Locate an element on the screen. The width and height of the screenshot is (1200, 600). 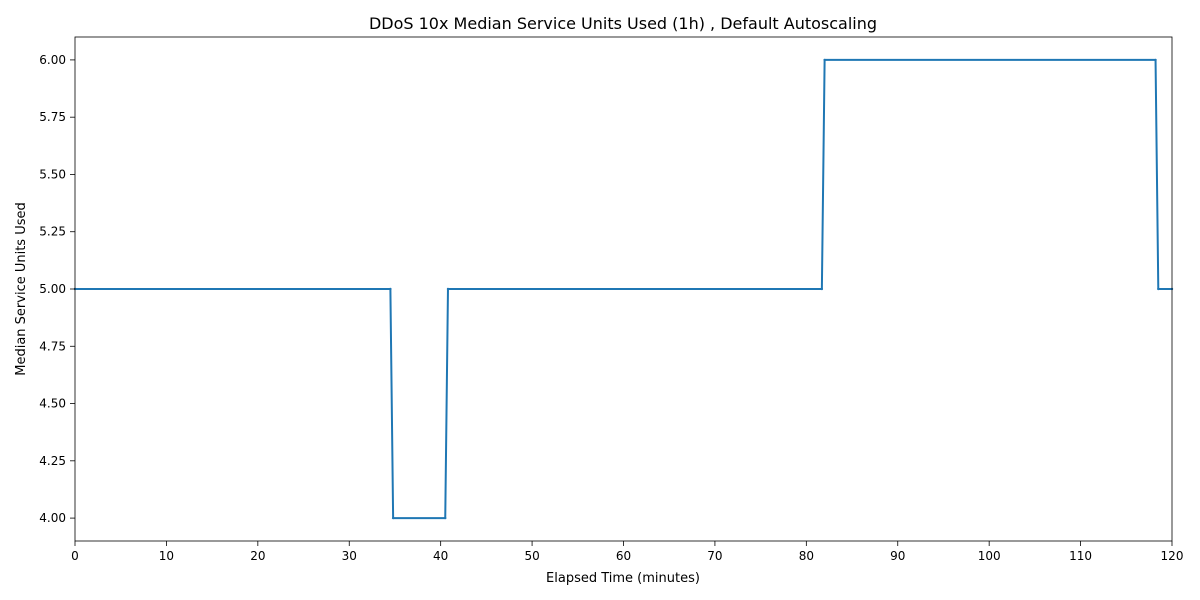
x-tick-label: 30 is located at coordinates (349, 556).